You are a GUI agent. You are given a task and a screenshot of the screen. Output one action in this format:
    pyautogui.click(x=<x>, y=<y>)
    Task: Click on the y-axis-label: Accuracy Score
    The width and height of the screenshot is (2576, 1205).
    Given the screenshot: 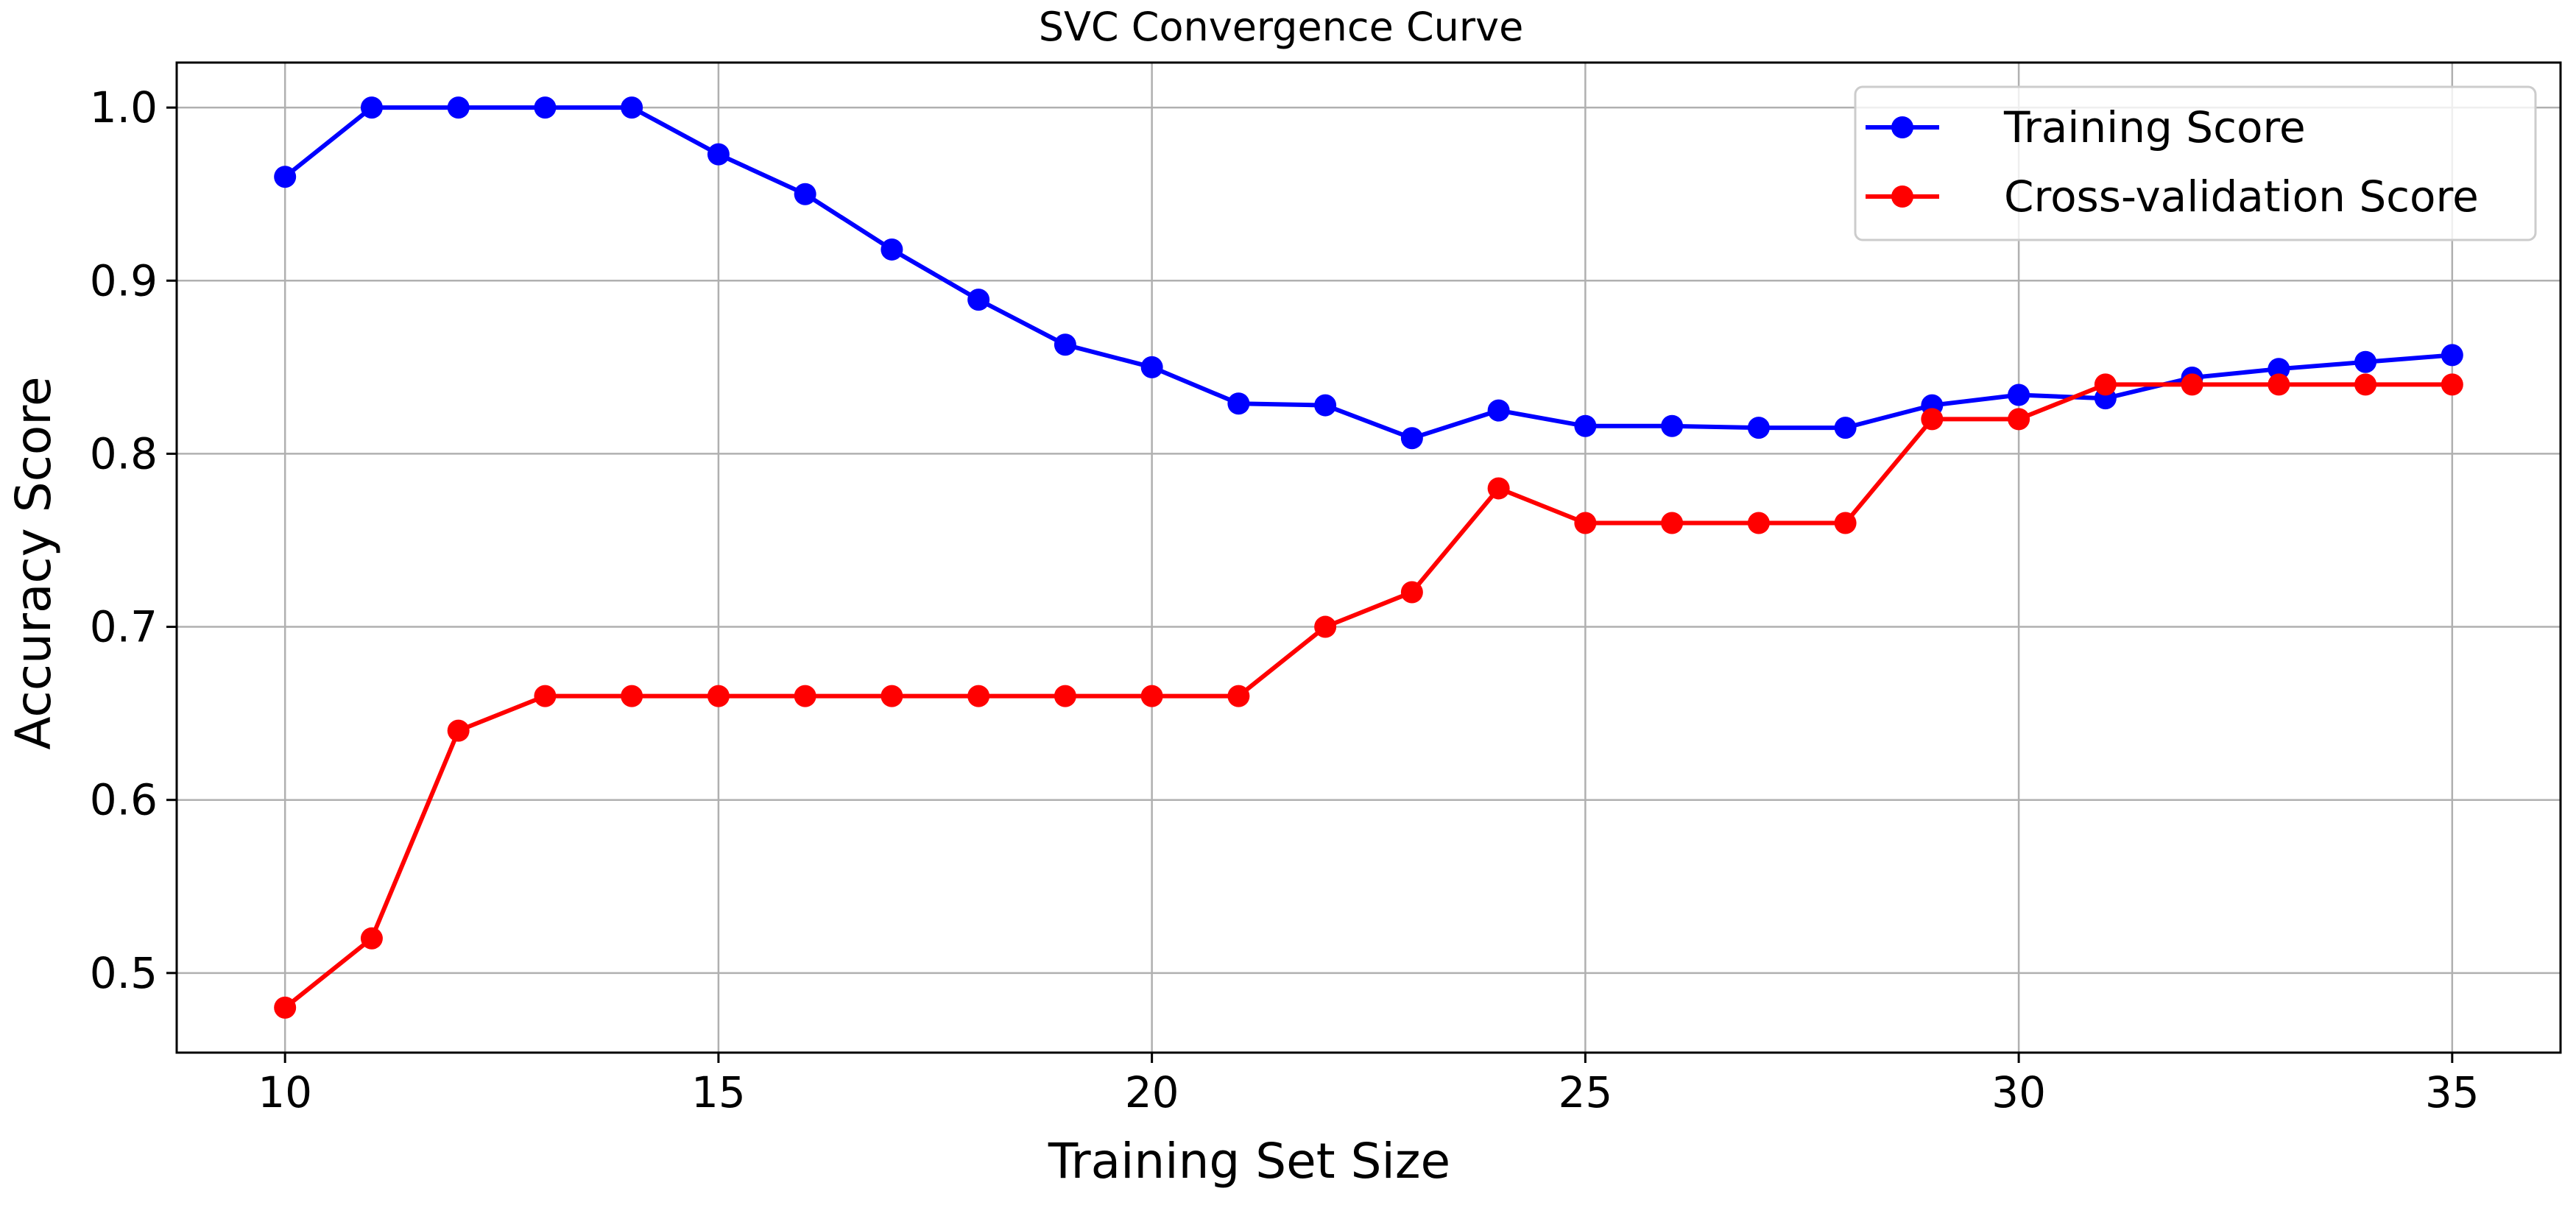 What is the action you would take?
    pyautogui.click(x=33, y=563)
    